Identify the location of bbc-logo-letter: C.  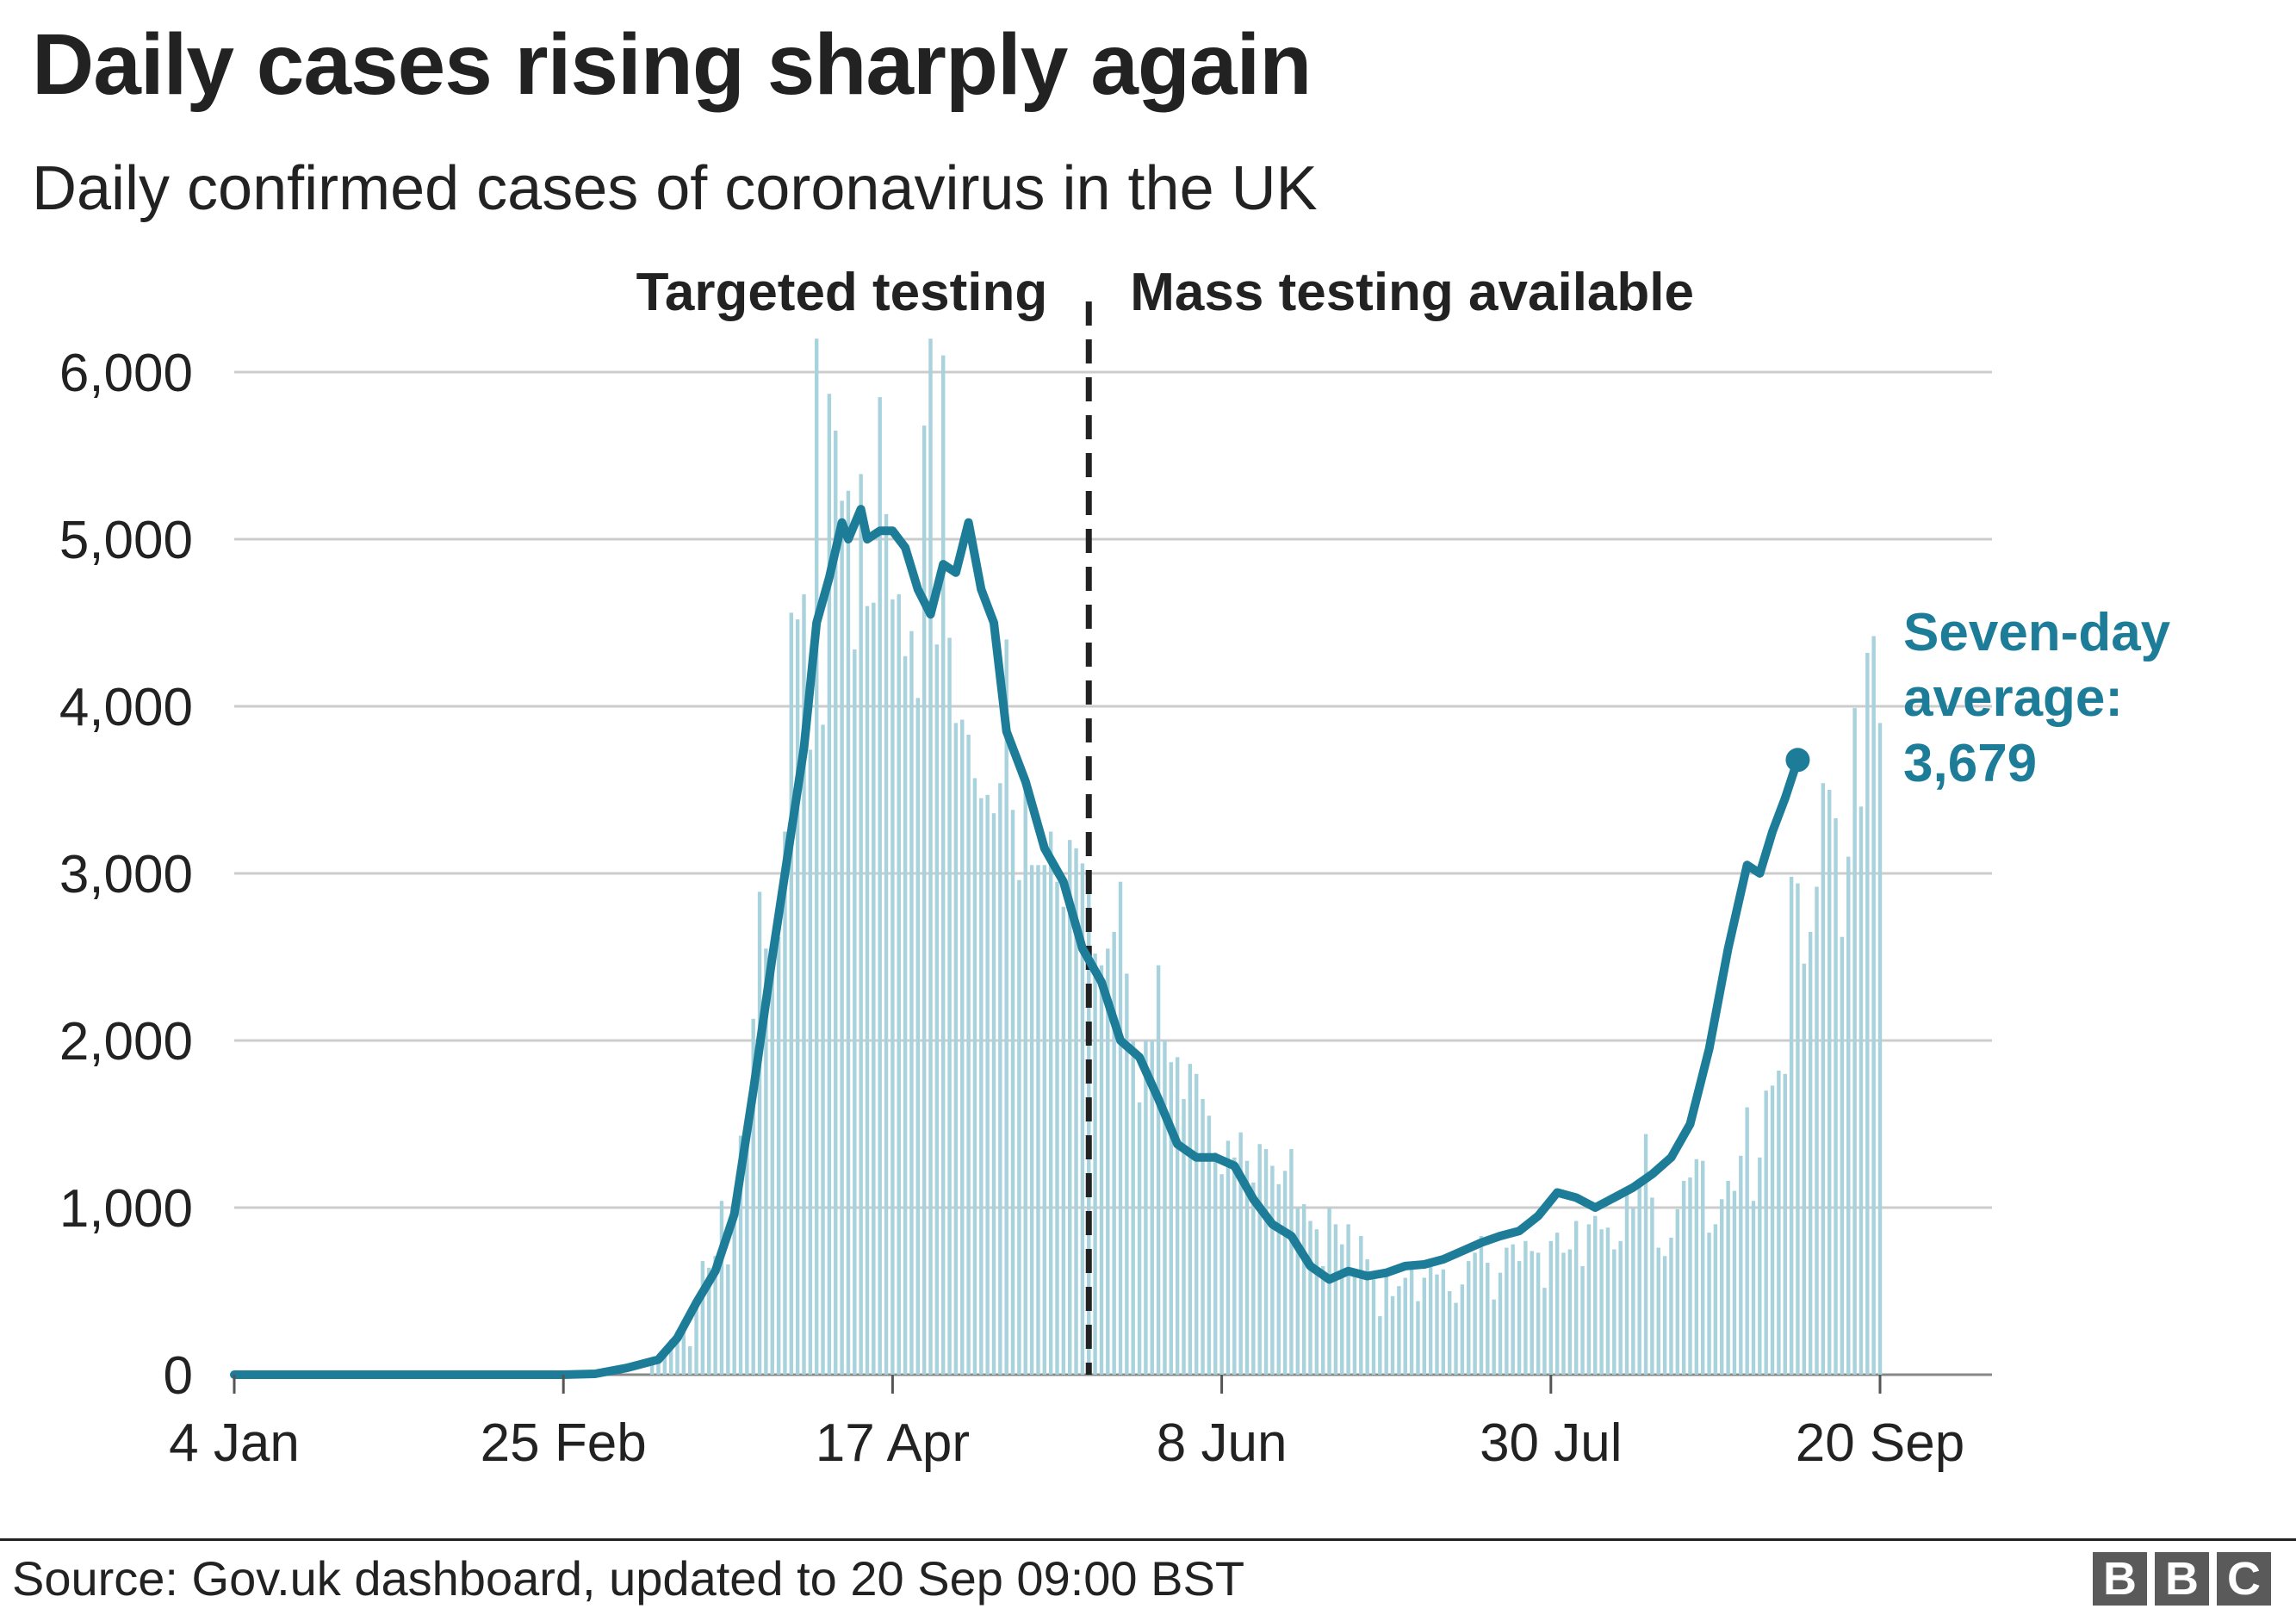
(2244, 1579).